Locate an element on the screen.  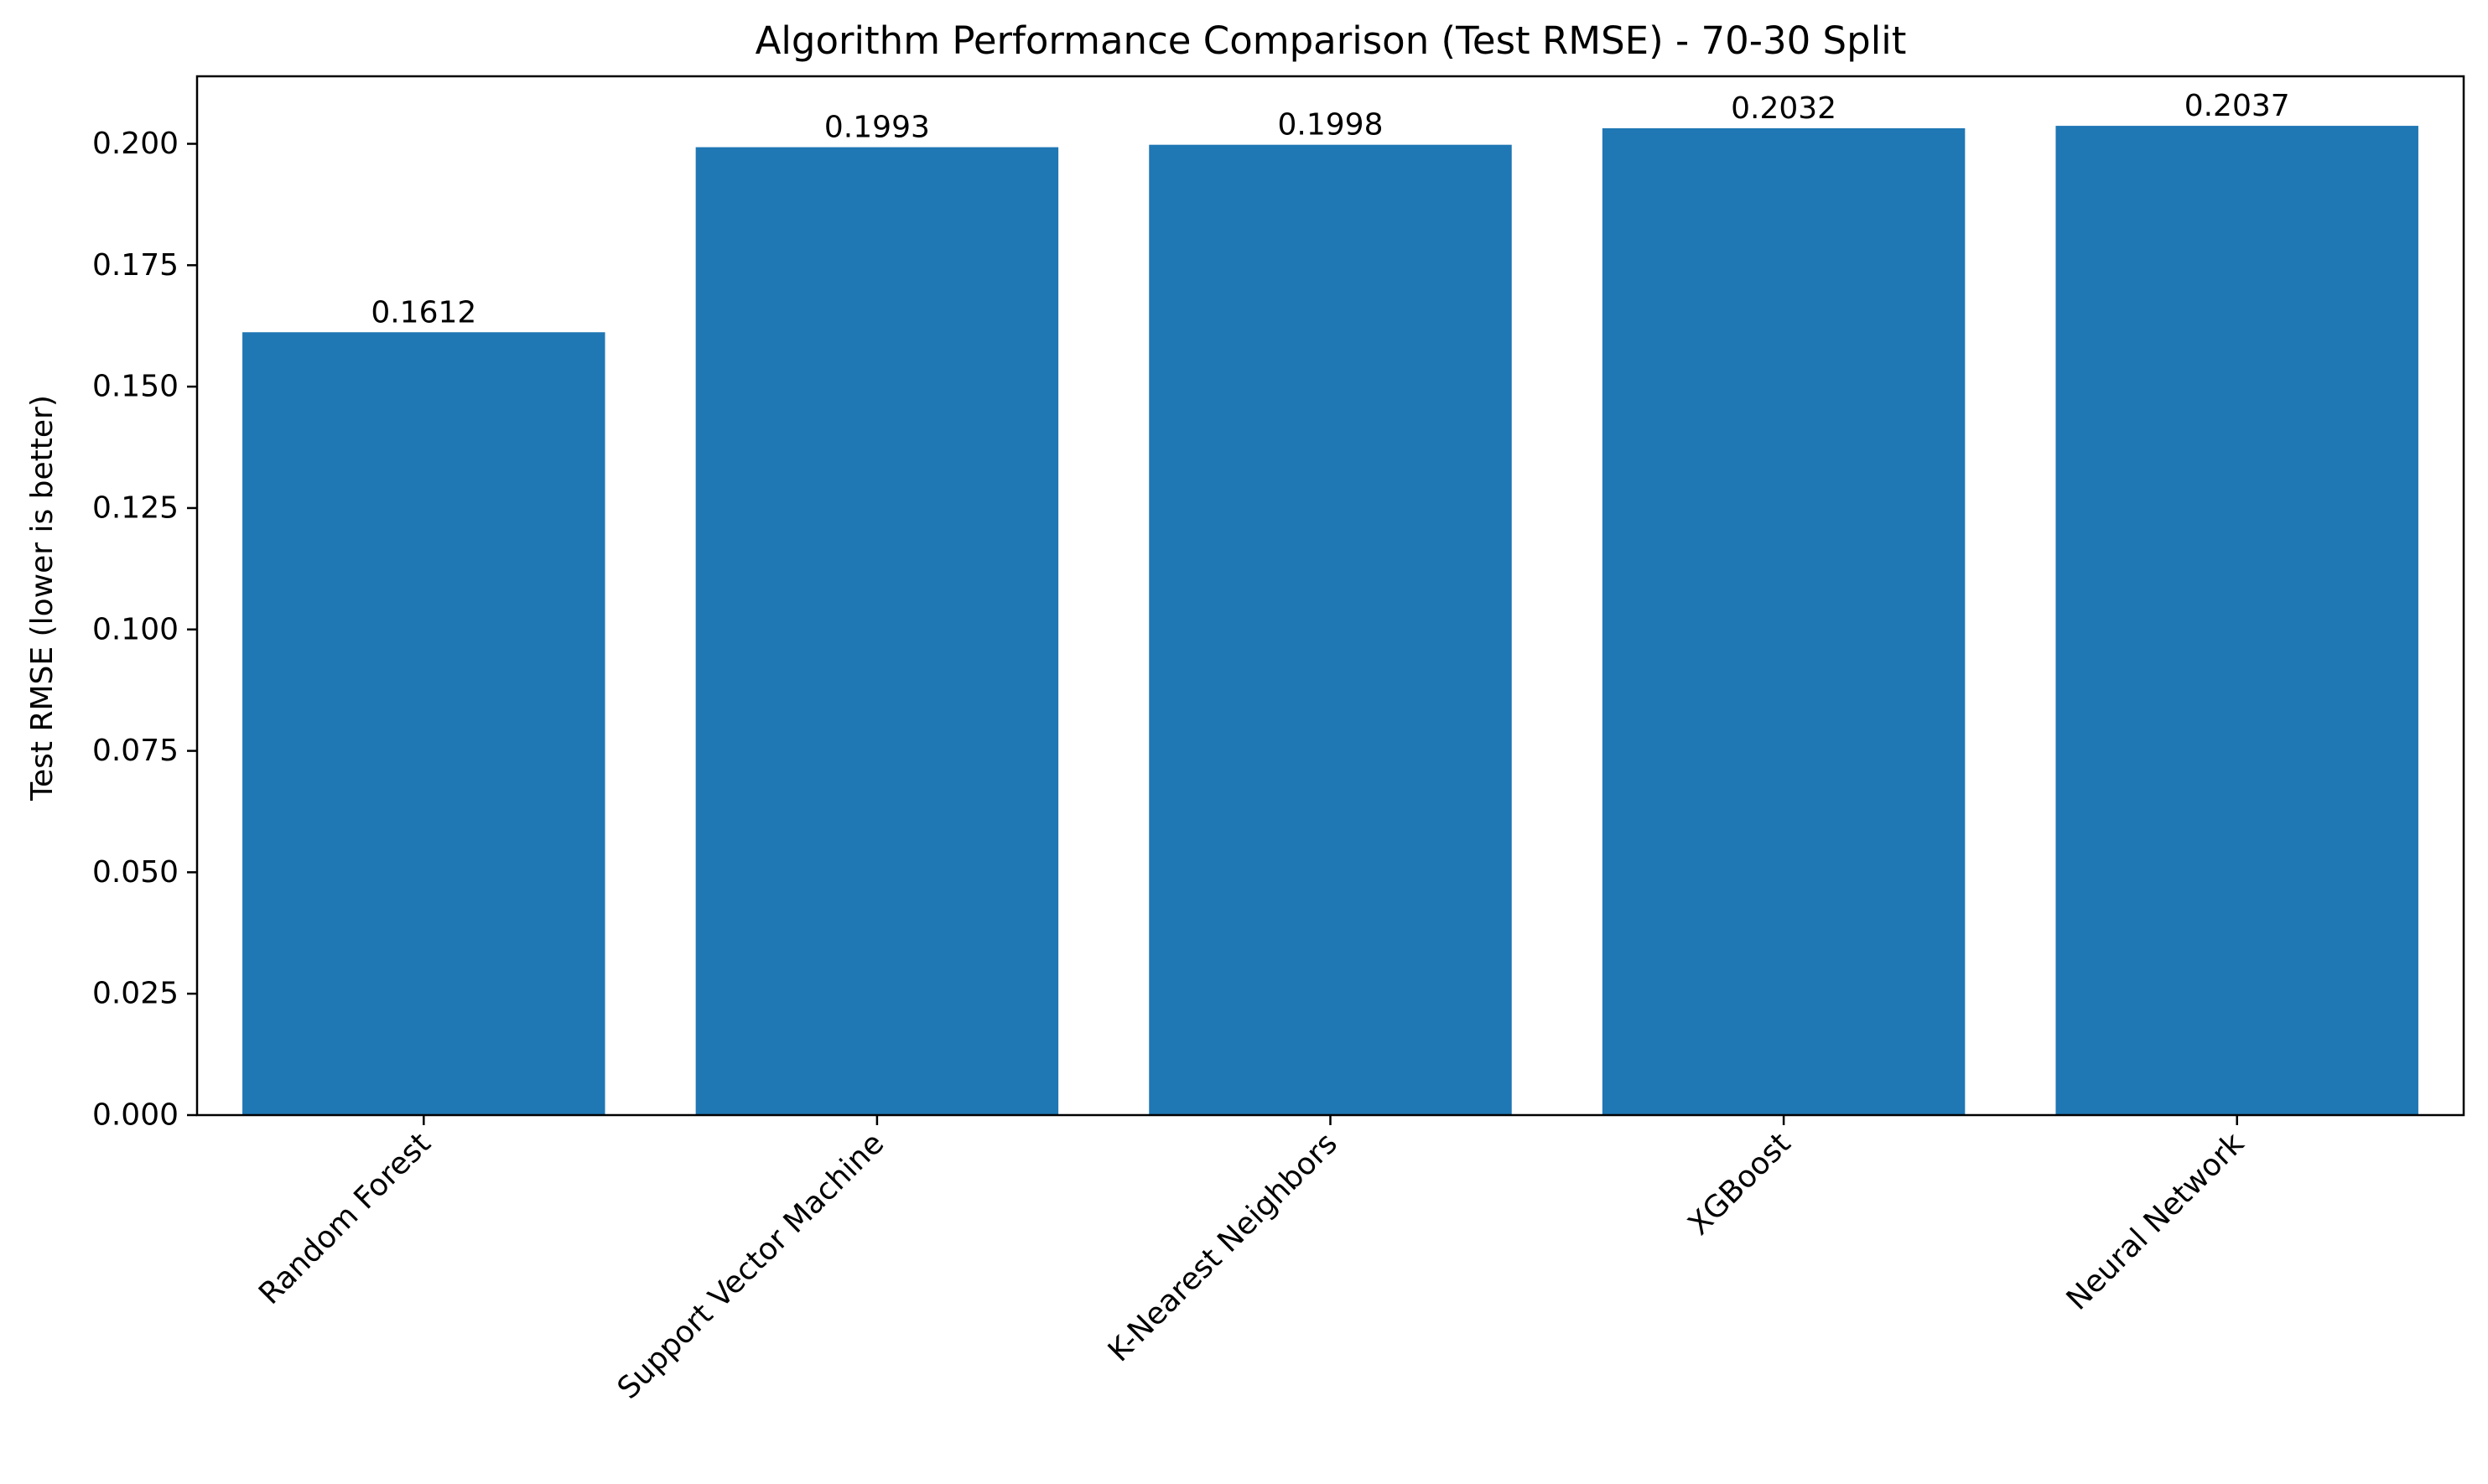
x-tick-label: Neural Network is located at coordinates (2155, 1221).